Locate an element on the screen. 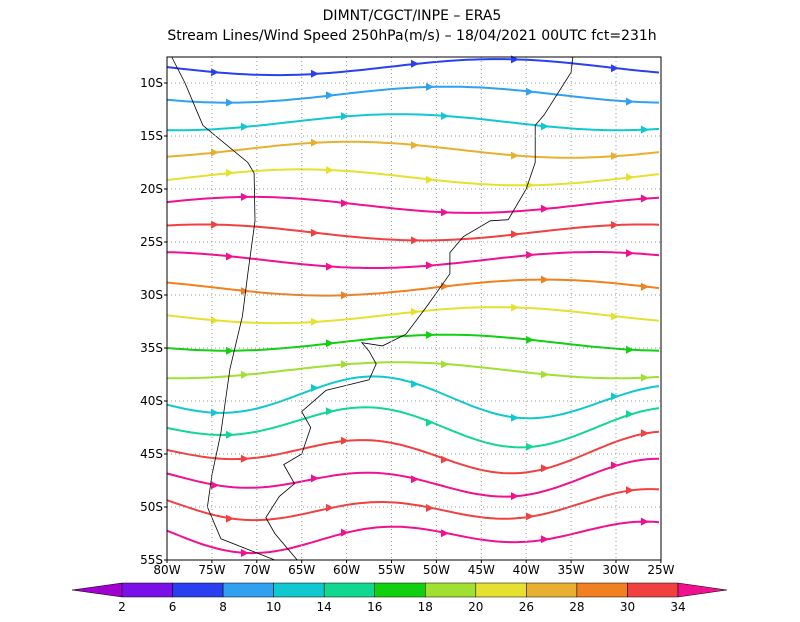 The height and width of the screenshot is (622, 800). lon-label: 40W is located at coordinates (526, 570).